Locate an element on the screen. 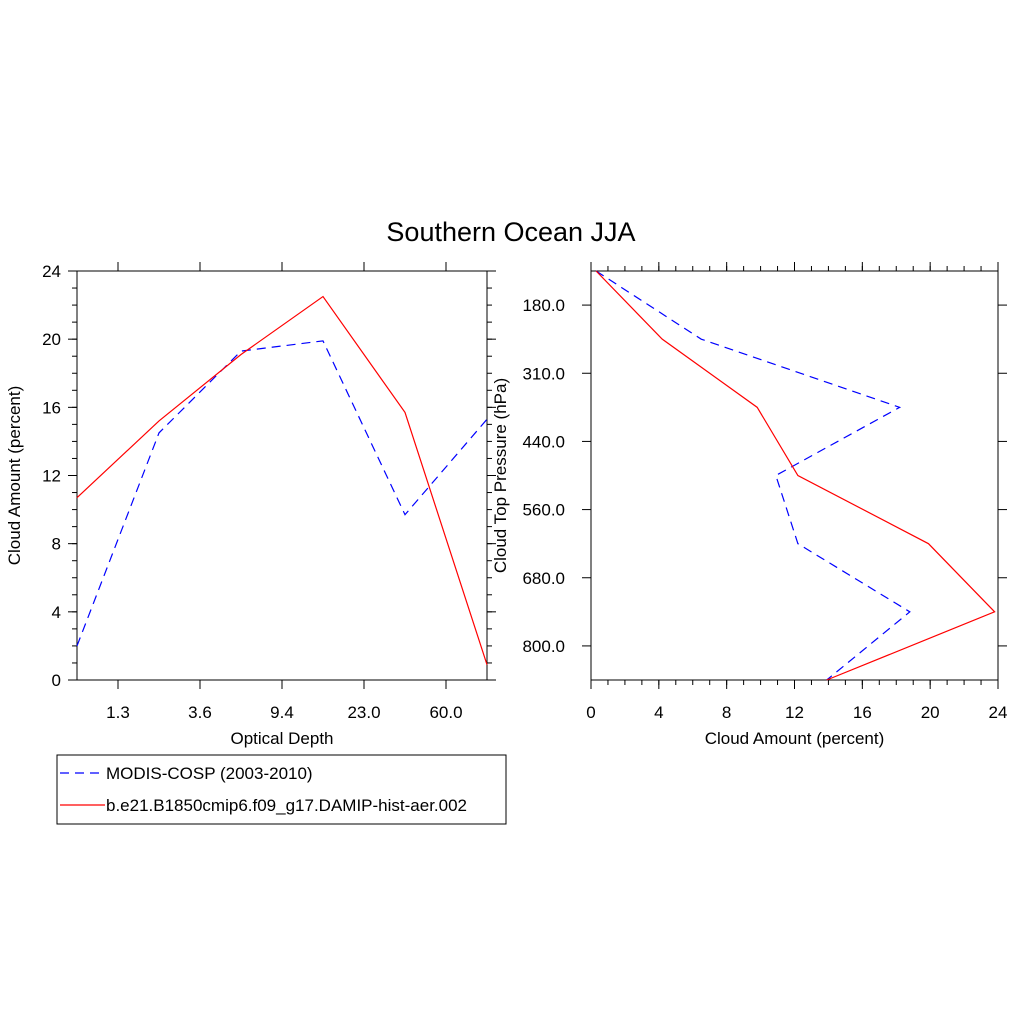 This screenshot has height=1024, width=1024. x-axis-label: Optical Depth is located at coordinates (282, 738).